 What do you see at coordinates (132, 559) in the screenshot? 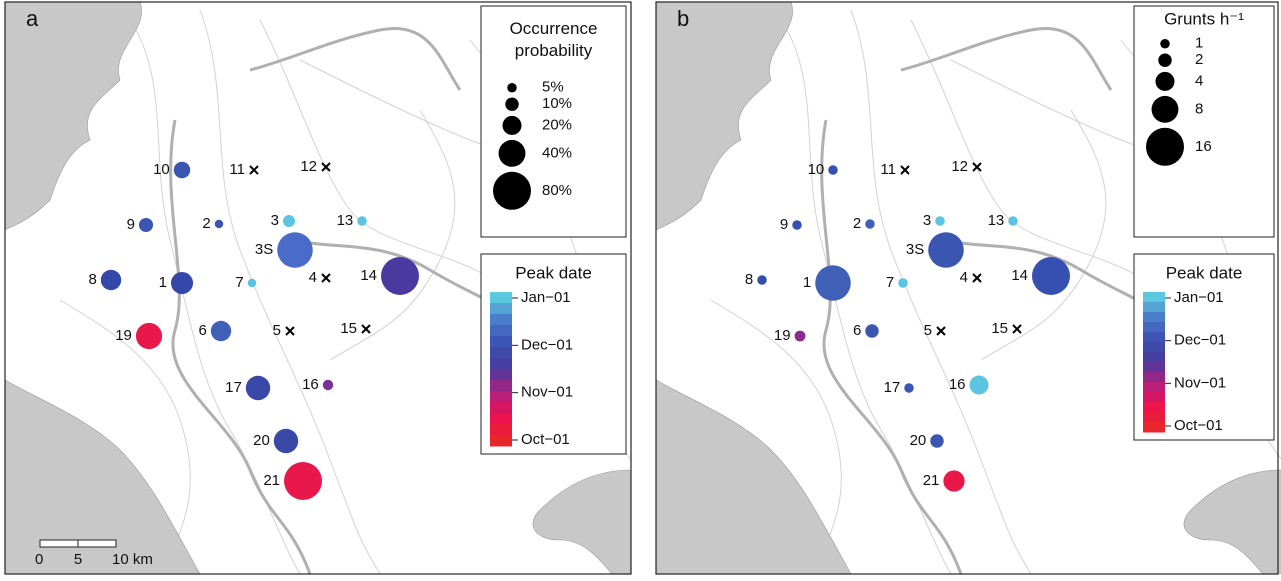
I see `scale-bar-label: 10 km` at bounding box center [132, 559].